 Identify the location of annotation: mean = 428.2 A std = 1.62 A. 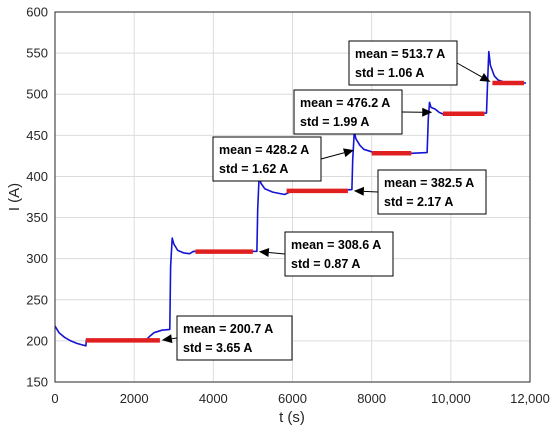
(283, 159).